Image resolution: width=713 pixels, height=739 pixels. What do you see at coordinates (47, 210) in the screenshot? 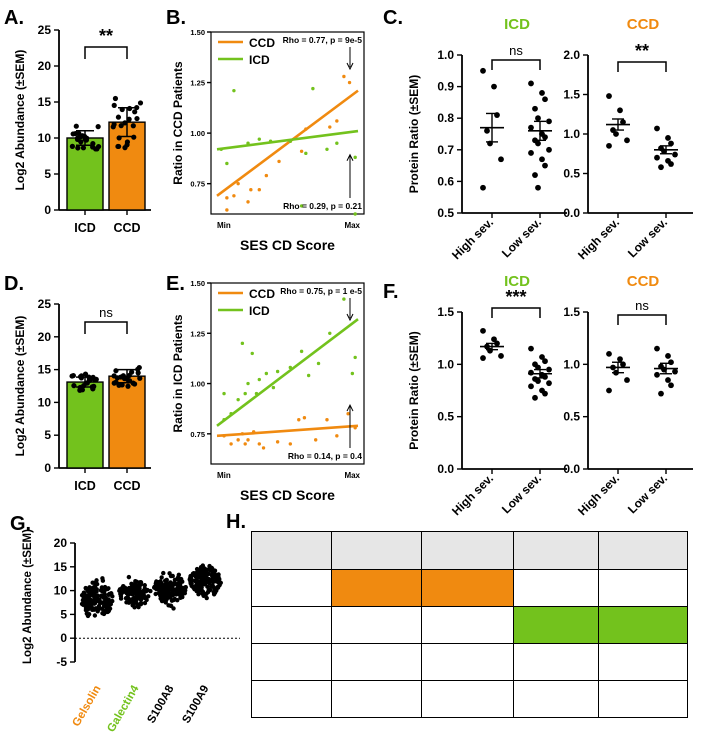
I see `panel-A-y-tick-label: 0` at bounding box center [47, 210].